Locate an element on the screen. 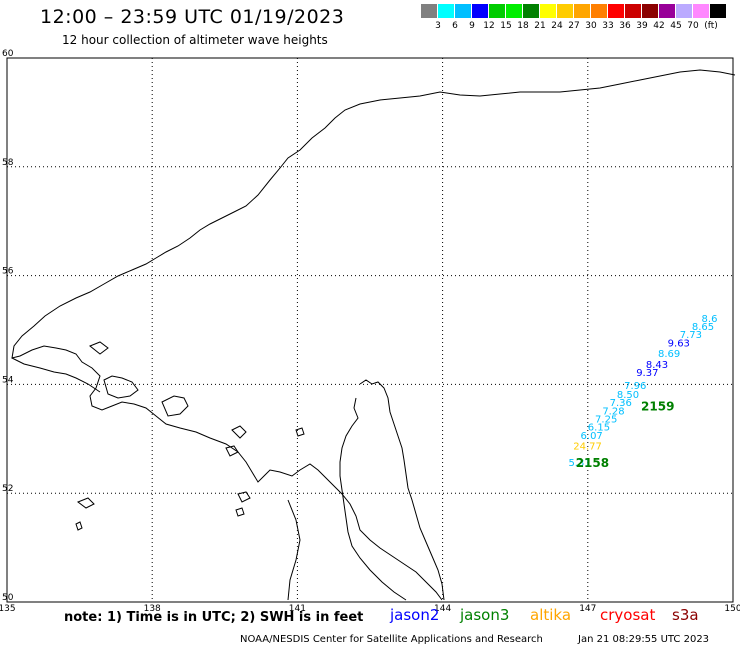 The width and height of the screenshot is (740, 650). coastline-inner is located at coordinates (373, 499).